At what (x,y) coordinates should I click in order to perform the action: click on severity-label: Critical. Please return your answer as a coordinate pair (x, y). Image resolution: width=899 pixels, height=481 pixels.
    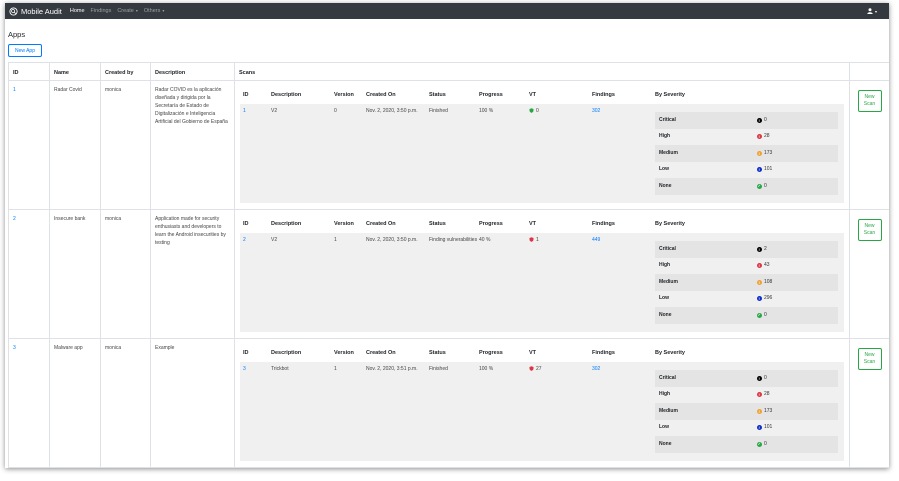
    Looking at the image, I should click on (667, 377).